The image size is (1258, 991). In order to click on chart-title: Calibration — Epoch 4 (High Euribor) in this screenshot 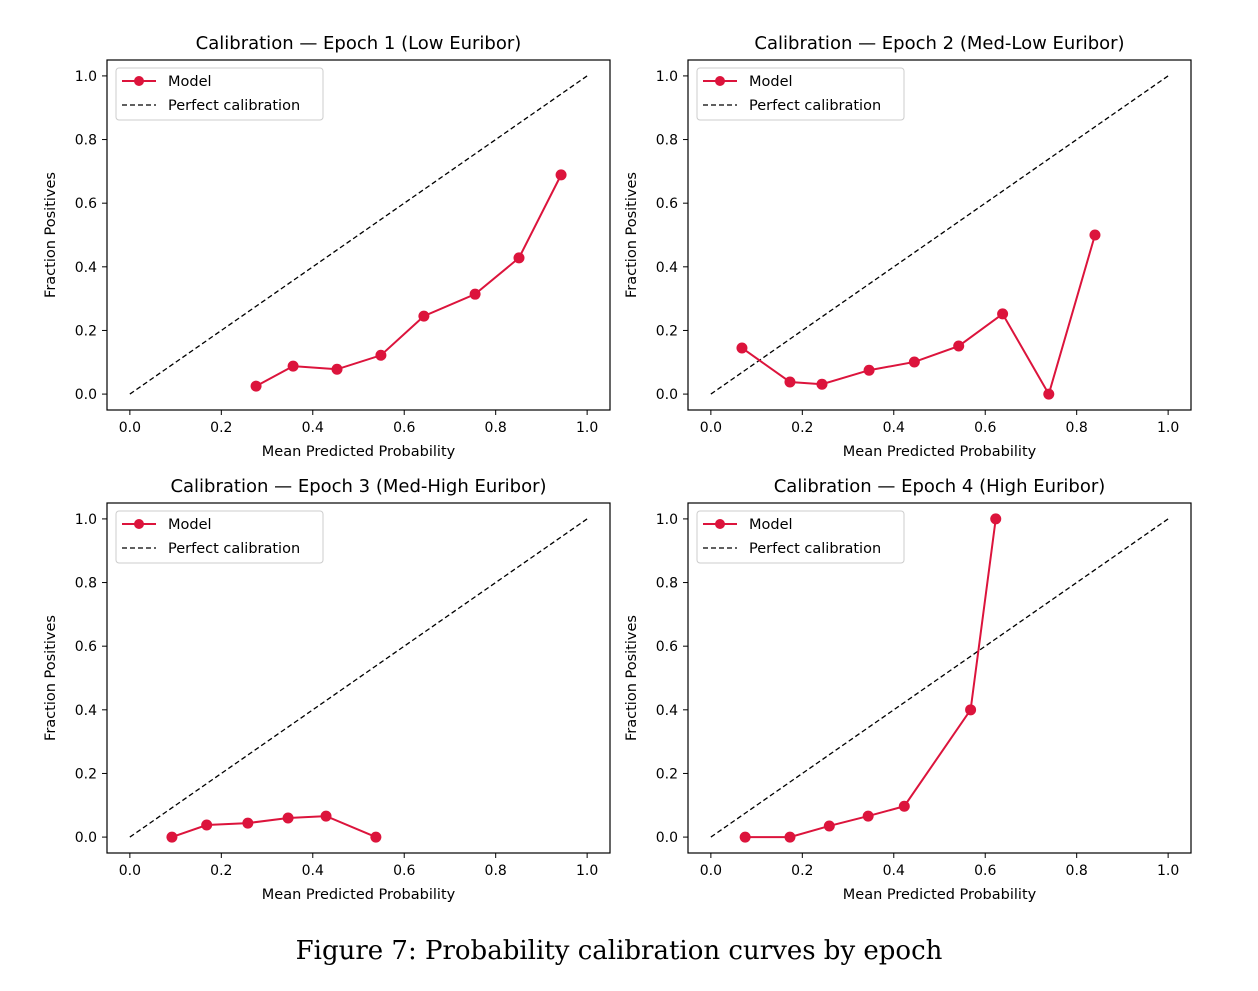, I will do `click(940, 486)`.